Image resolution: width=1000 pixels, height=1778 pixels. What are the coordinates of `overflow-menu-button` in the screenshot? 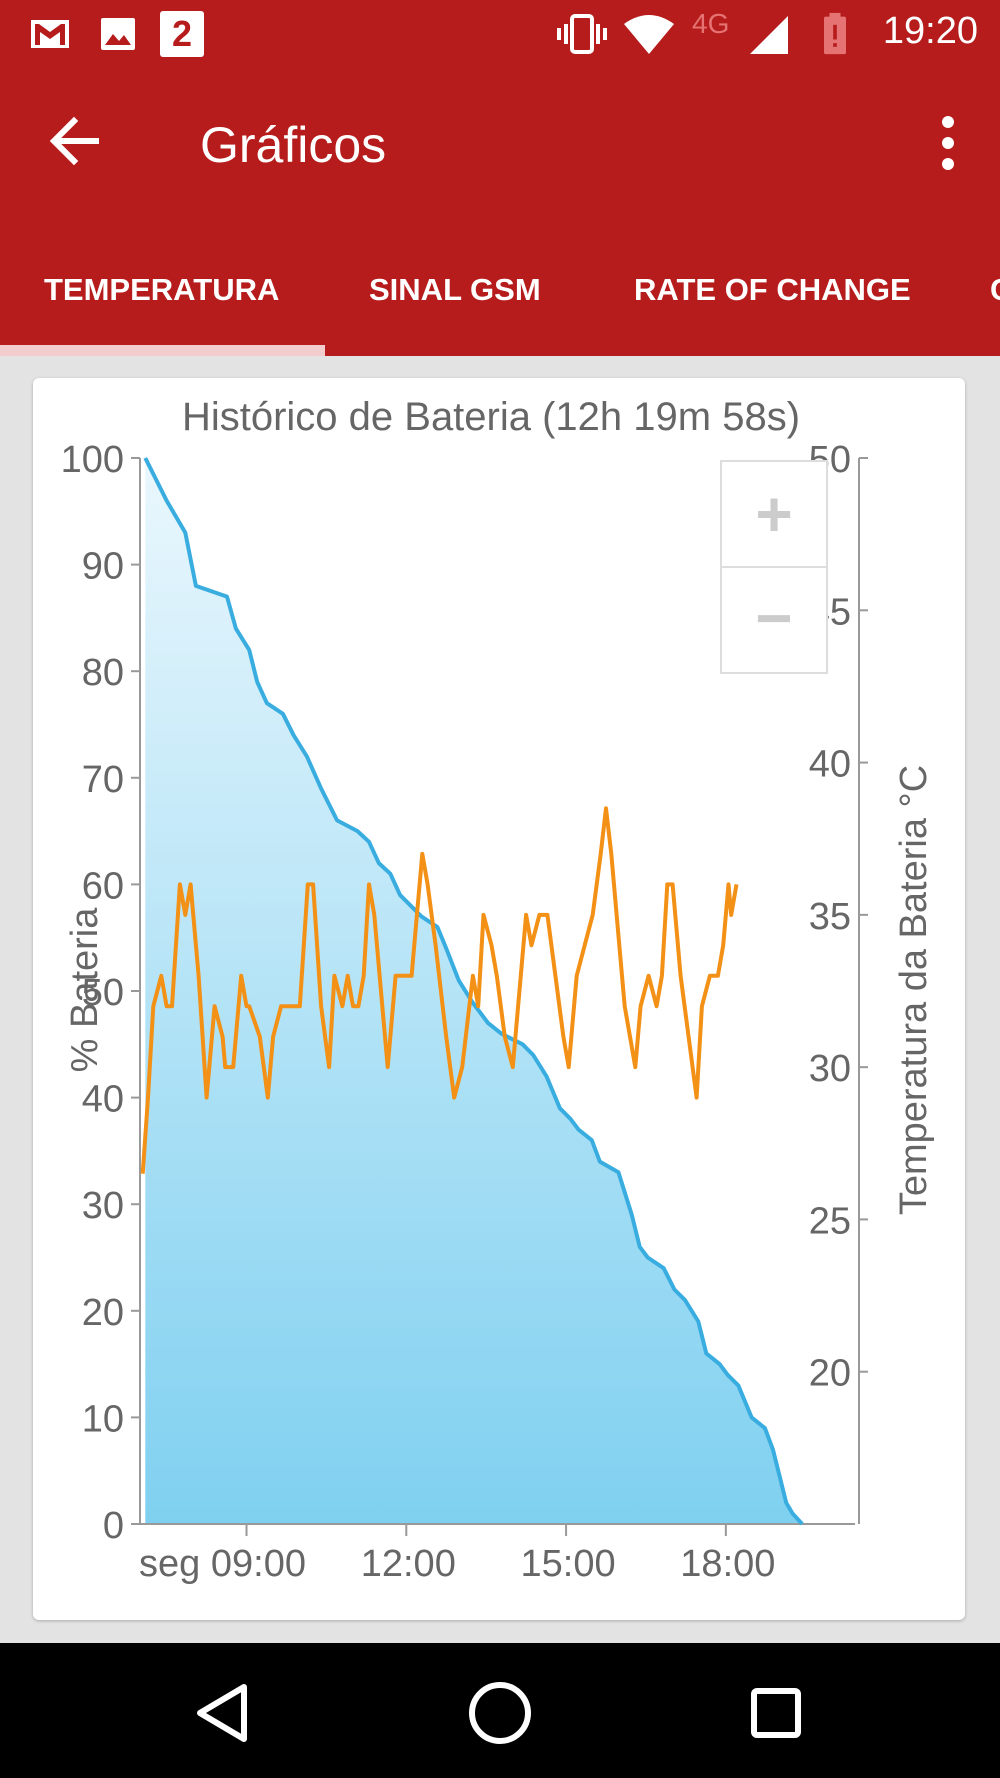 It's located at (948, 143).